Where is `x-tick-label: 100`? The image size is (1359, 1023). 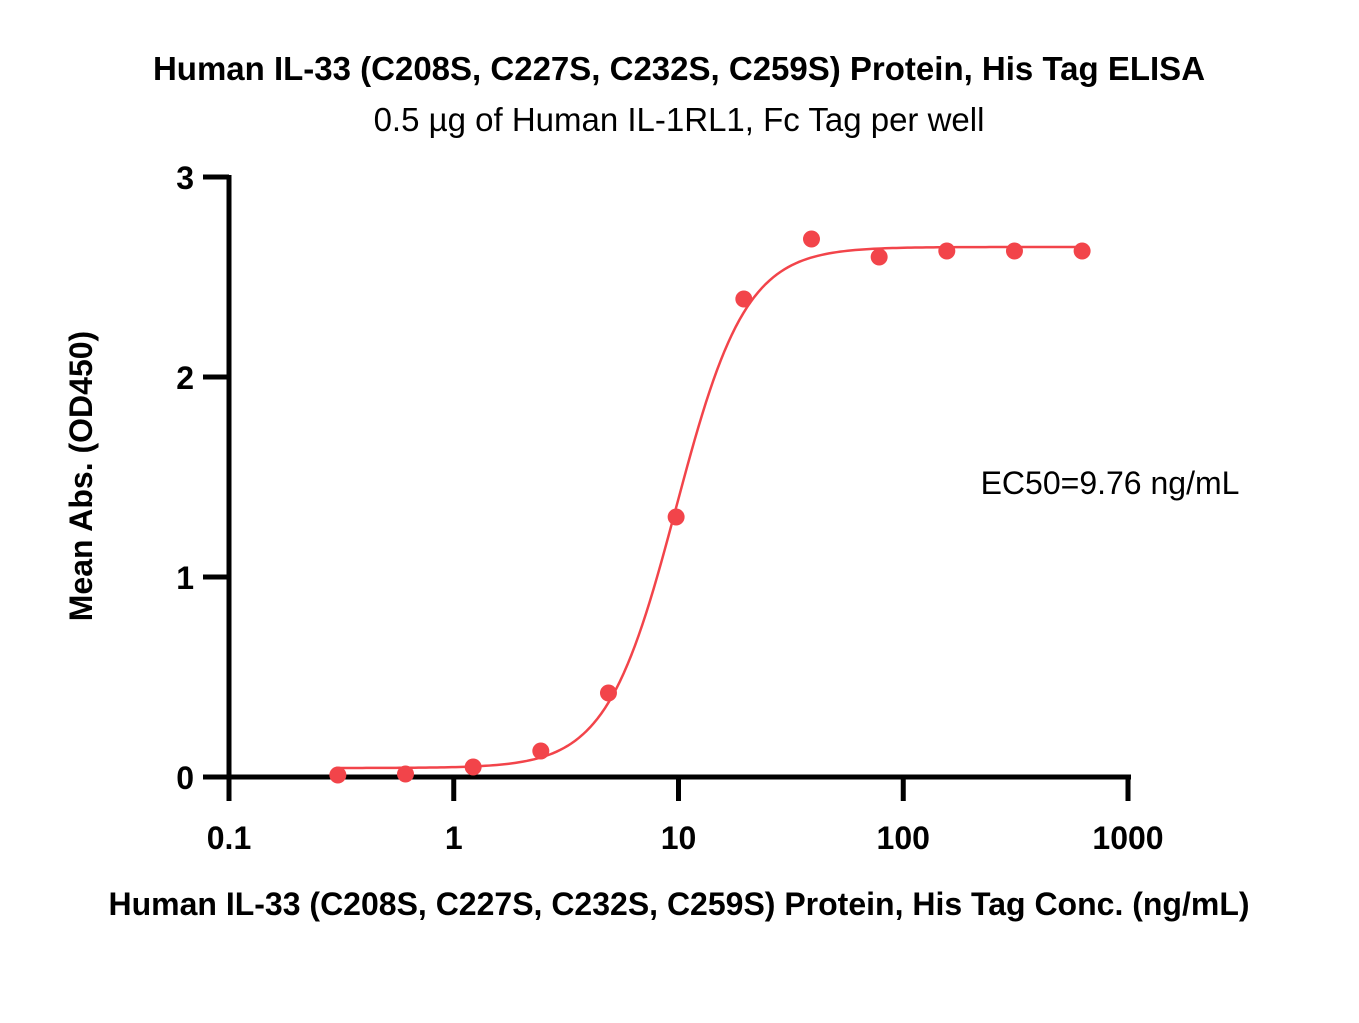
x-tick-label: 100 is located at coordinates (903, 838).